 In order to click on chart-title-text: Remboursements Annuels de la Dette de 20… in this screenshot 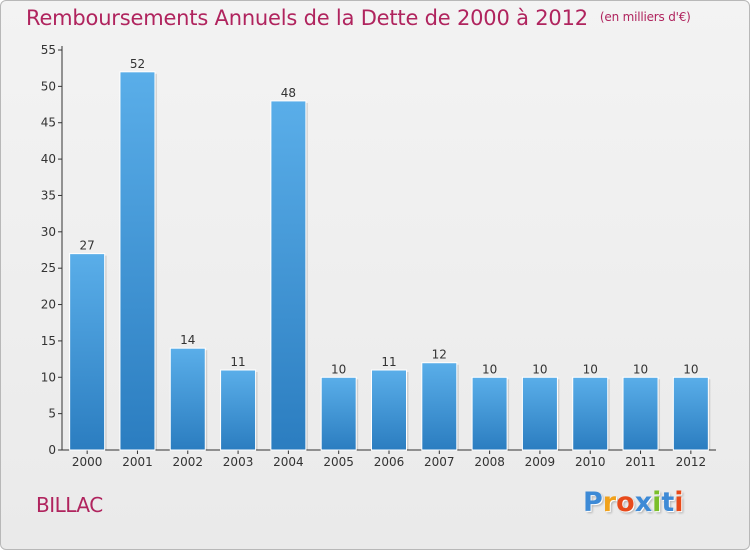, I will do `click(307, 18)`.